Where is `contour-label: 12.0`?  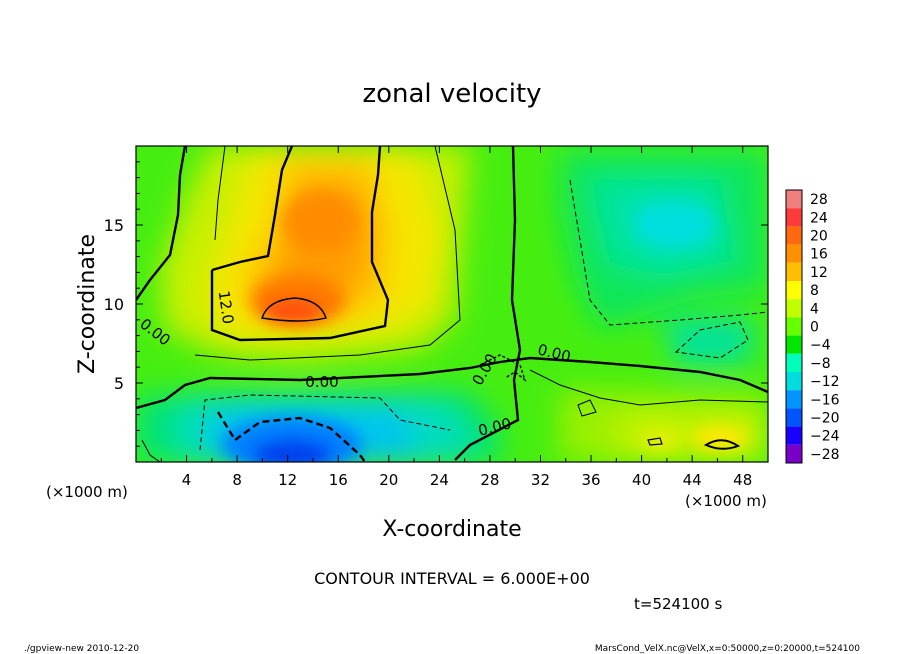 contour-label: 12.0 is located at coordinates (226, 308).